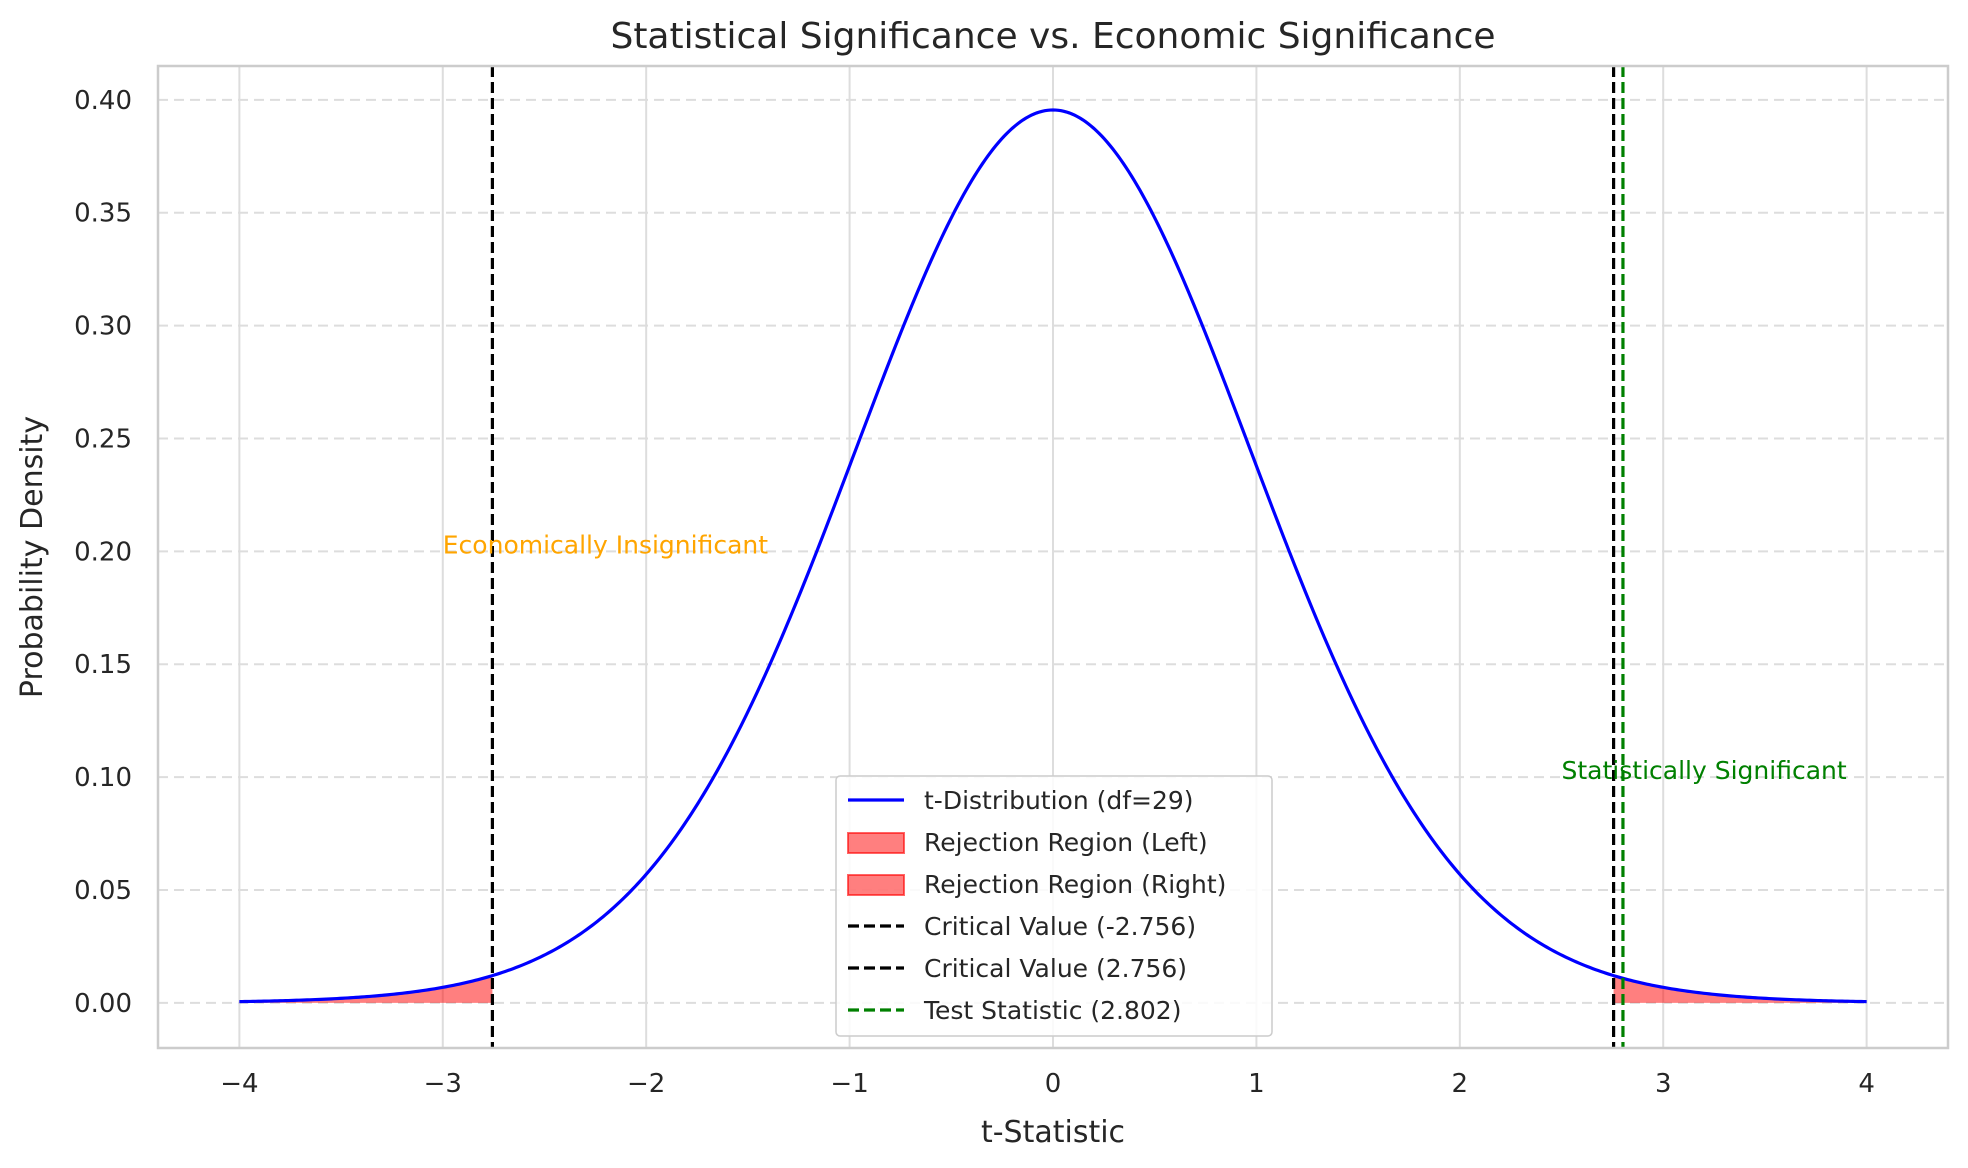 The height and width of the screenshot is (1168, 1968). I want to click on x-tick-label: 2, so click(1460, 1084).